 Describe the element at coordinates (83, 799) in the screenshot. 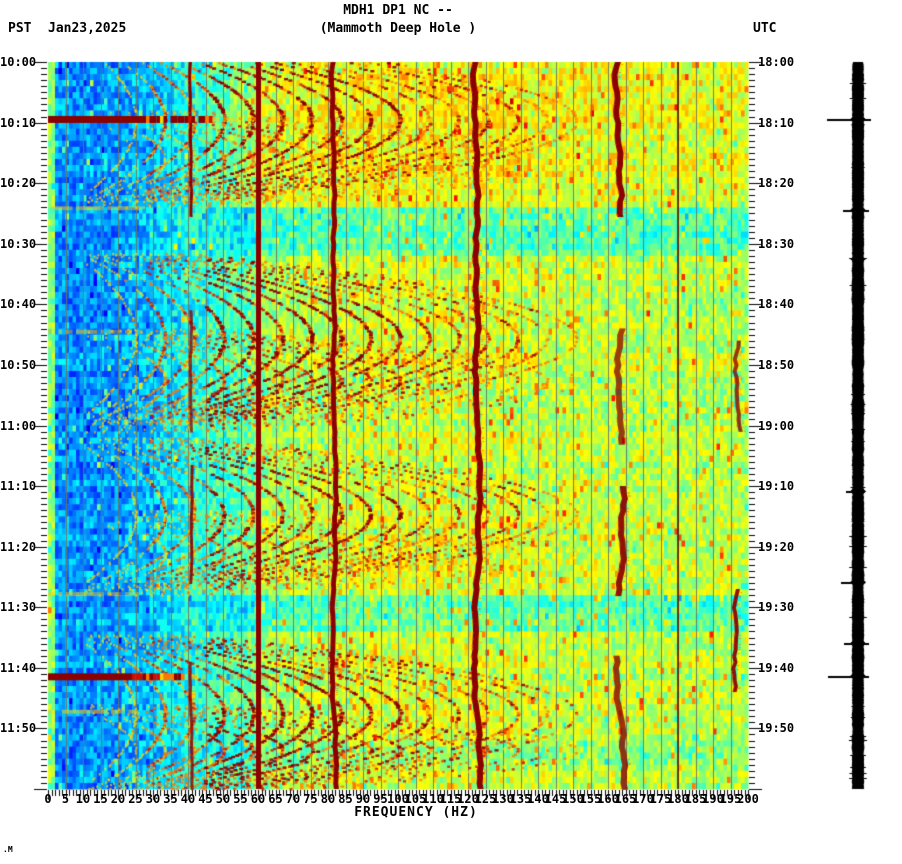

I see `freq-tick-label: 10` at that location.